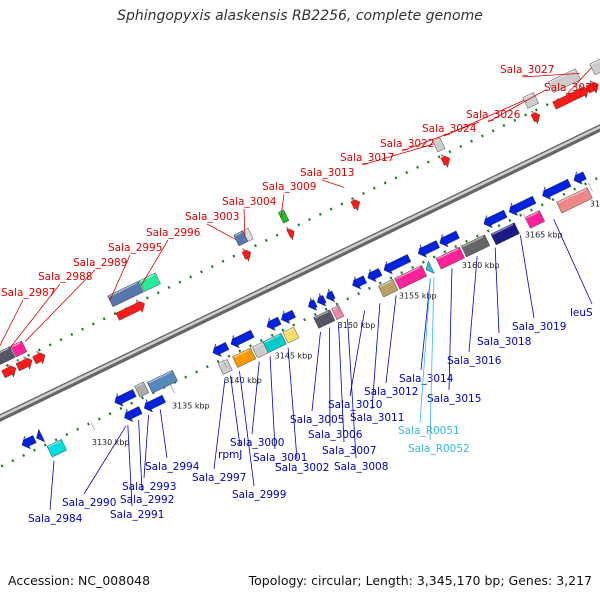  What do you see at coordinates (407, 144) in the screenshot?
I see `upper-gene-label-10: Sala_3022` at bounding box center [407, 144].